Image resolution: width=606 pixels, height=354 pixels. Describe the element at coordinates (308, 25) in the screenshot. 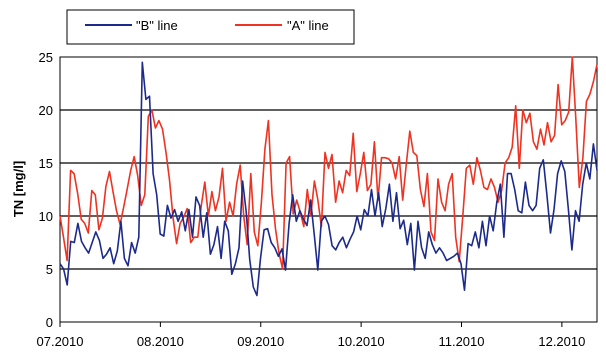

I see `legend-label-a-line: "A" line` at that location.